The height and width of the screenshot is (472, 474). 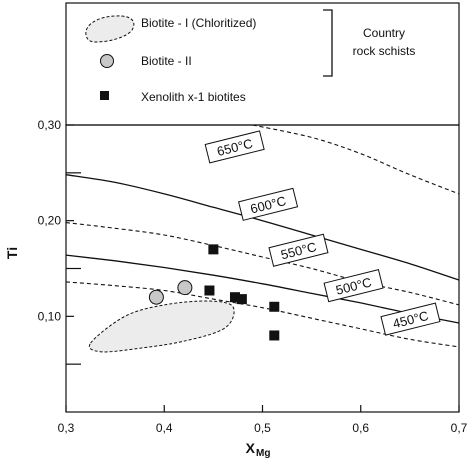 I want to click on y-tick-label-2: 0,30, so click(x=50, y=125).